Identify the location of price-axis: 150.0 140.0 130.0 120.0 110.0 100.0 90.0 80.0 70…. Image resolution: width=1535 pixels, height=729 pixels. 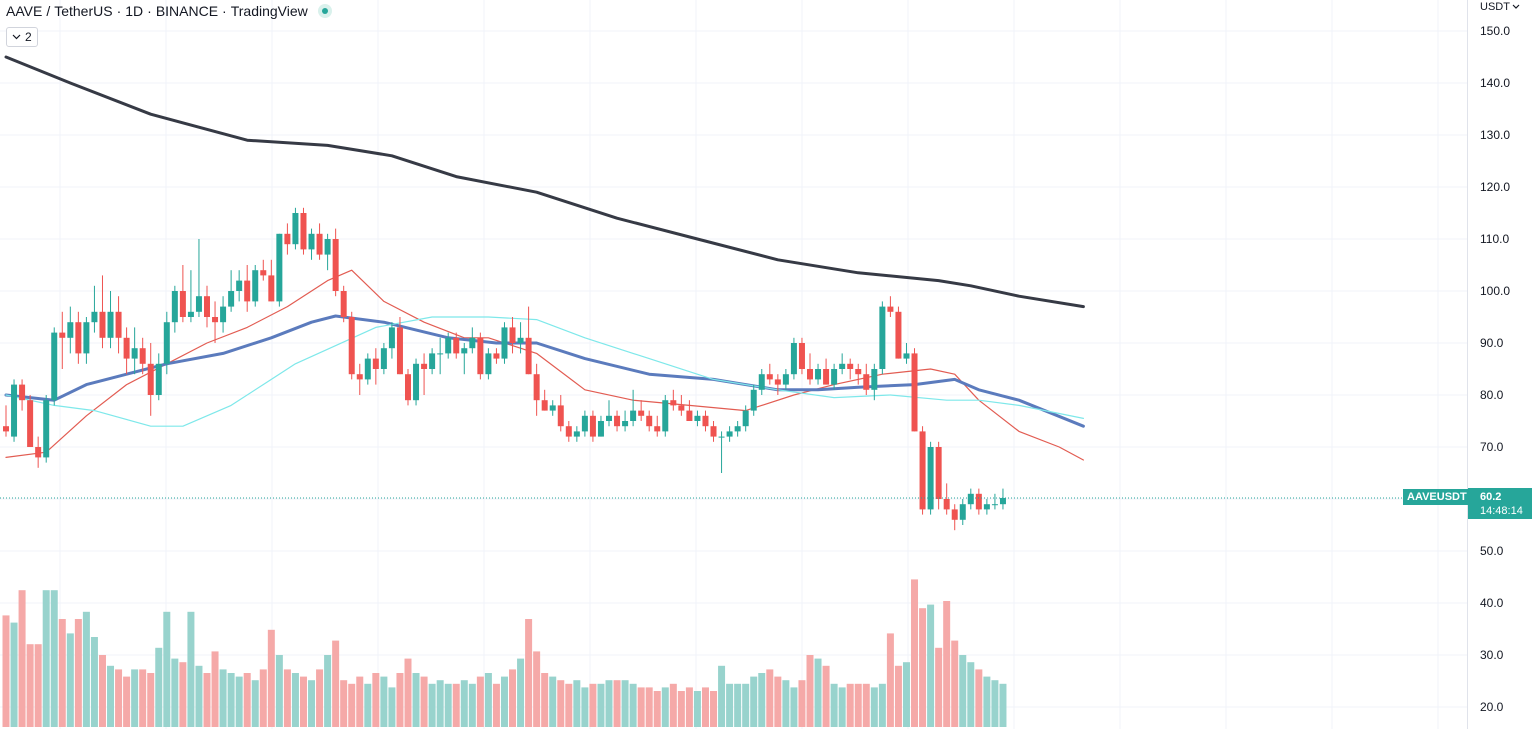
(1495, 369).